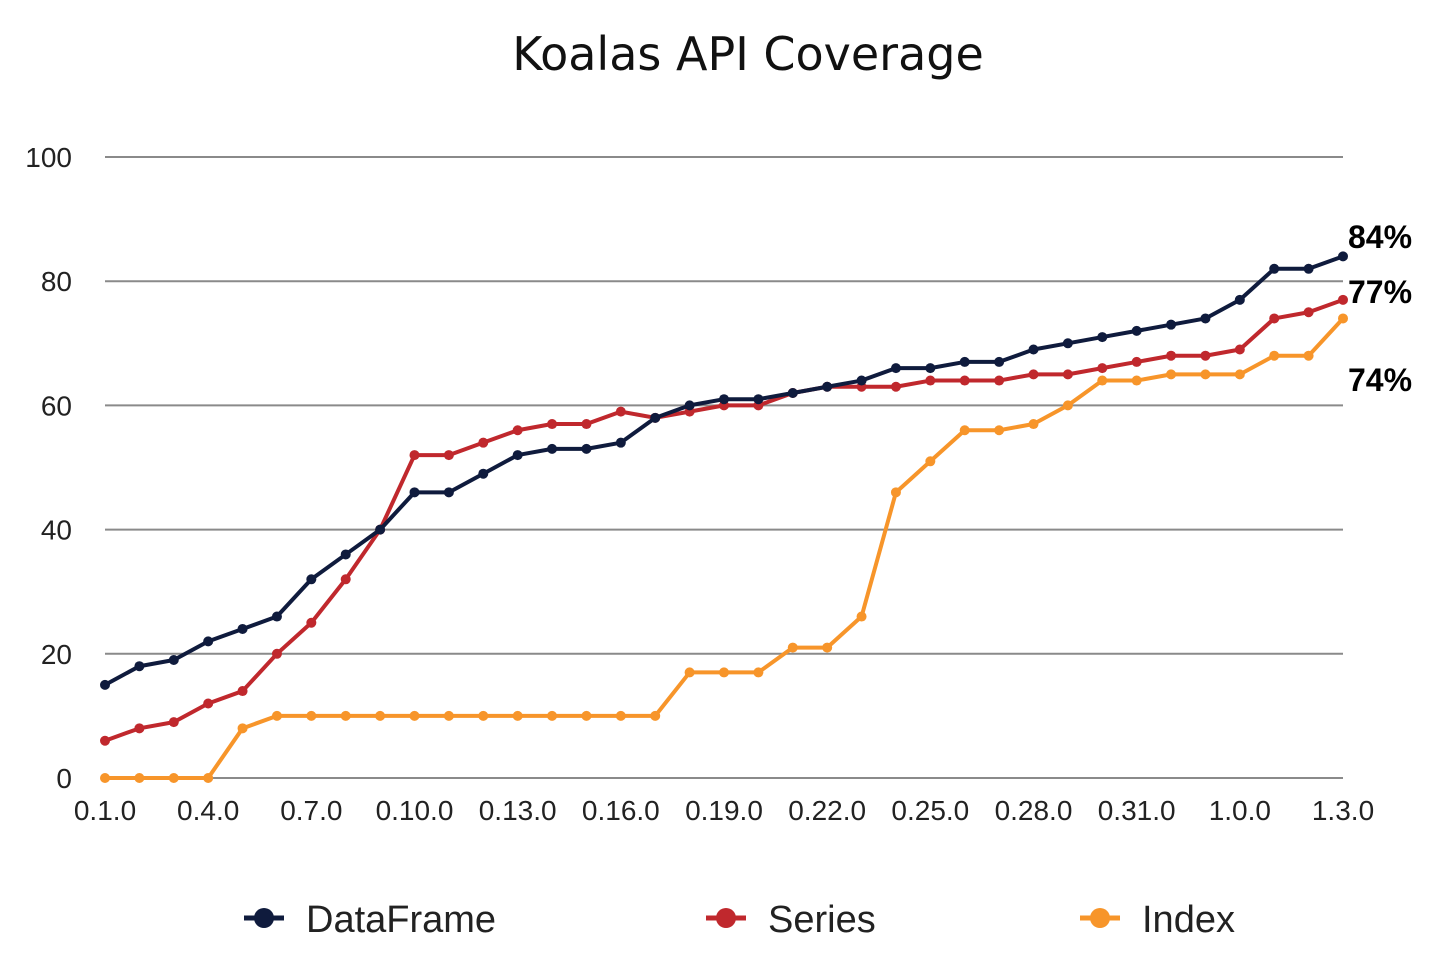  What do you see at coordinates (105, 810) in the screenshot?
I see `x-tick-label: 0.1.0` at bounding box center [105, 810].